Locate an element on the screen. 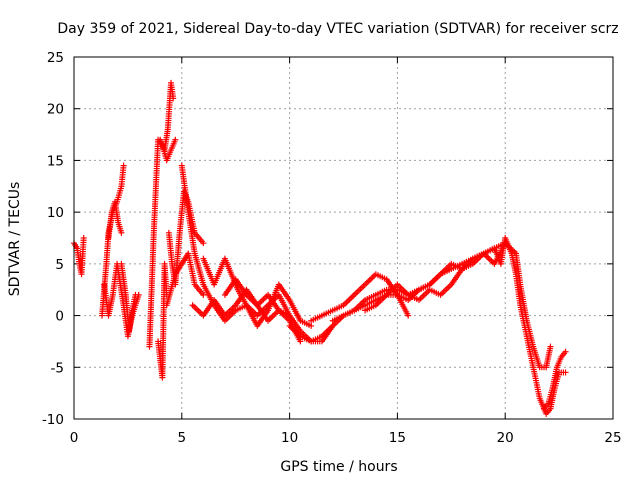  y-axis-label: SDTVAR / TECUs is located at coordinates (15, 239).